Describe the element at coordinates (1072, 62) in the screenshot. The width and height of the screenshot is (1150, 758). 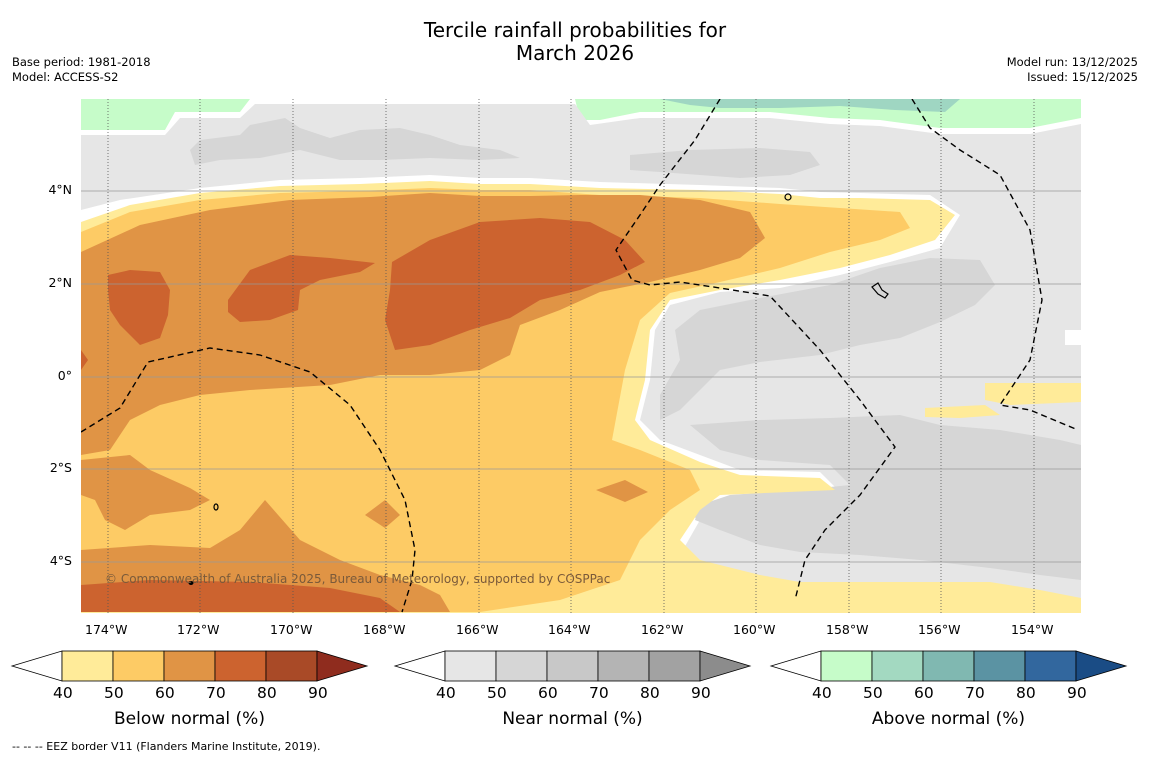
I see `model-run-text: Model run: 13/12/2025` at that location.